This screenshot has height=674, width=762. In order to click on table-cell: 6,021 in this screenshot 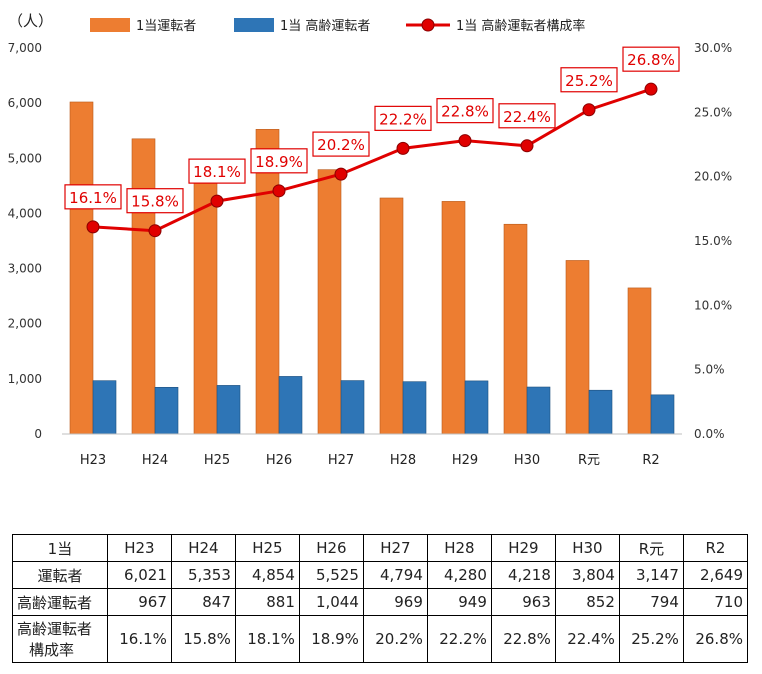, I will do `click(139, 575)`.